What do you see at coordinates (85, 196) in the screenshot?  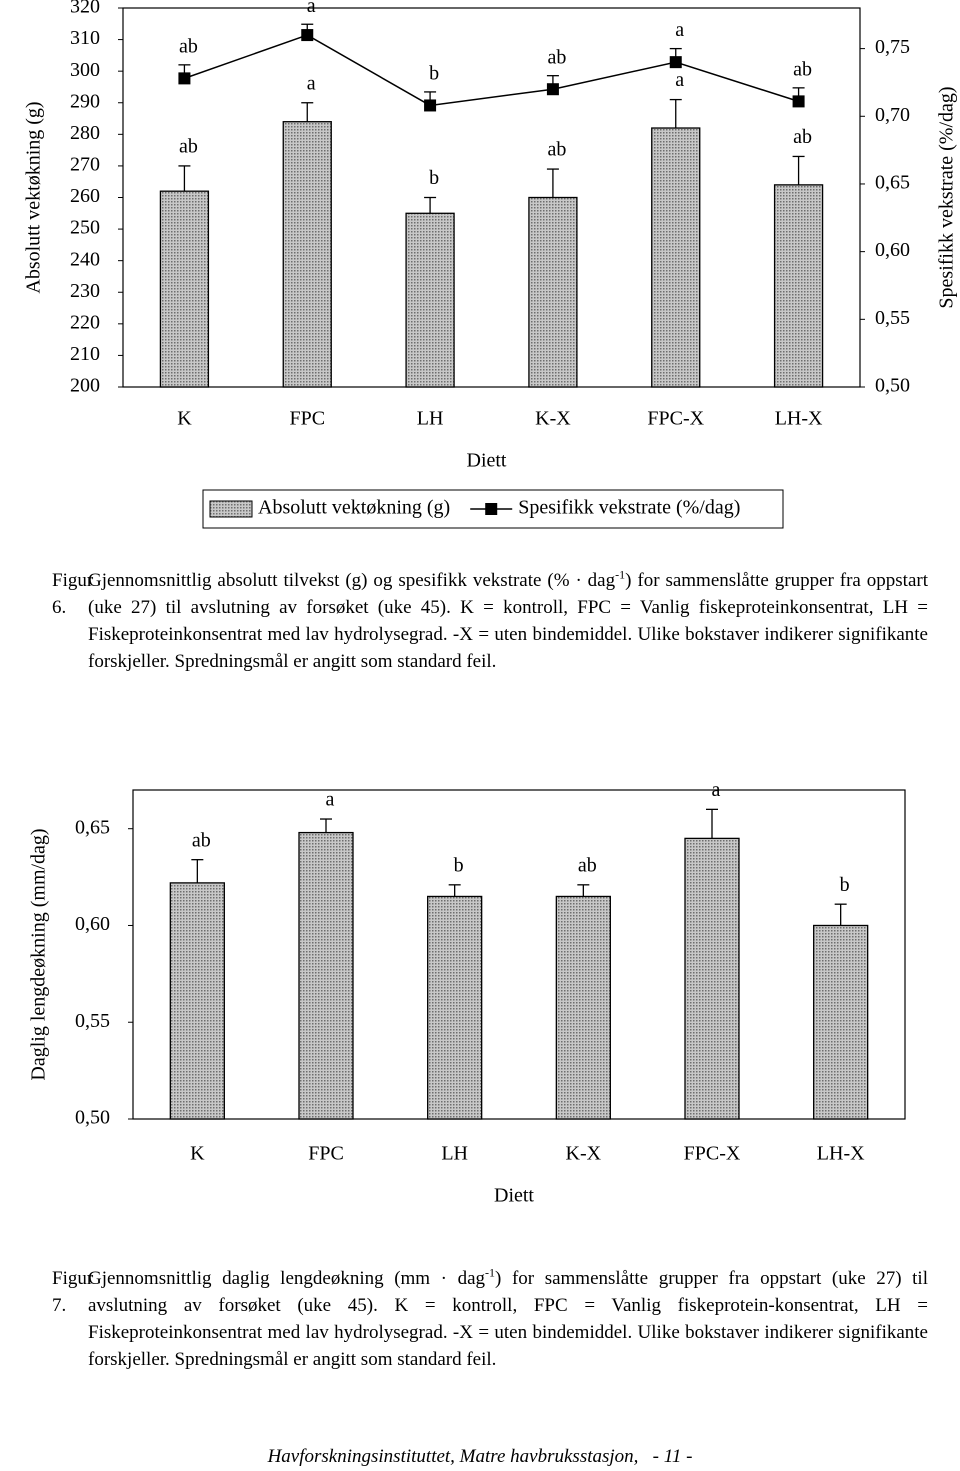 I see `y-tick-label: 260` at bounding box center [85, 196].